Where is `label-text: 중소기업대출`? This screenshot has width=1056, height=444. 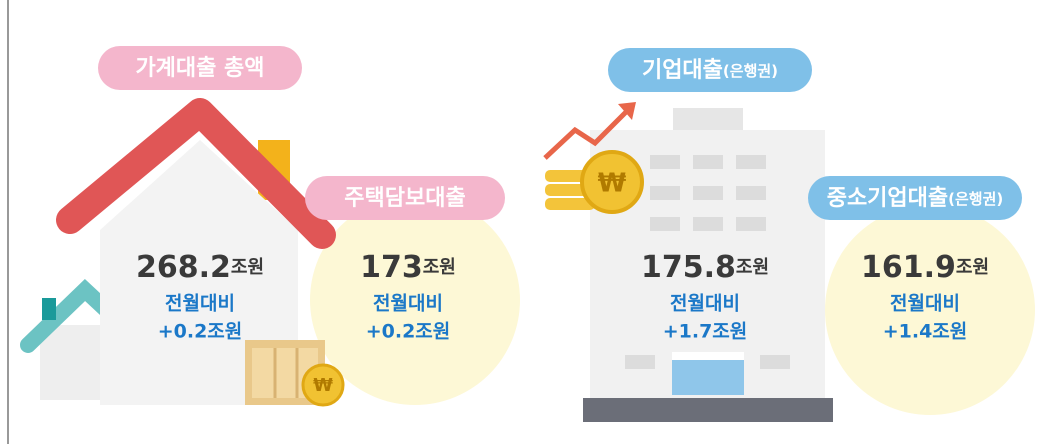 label-text: 중소기업대출 is located at coordinates (887, 198).